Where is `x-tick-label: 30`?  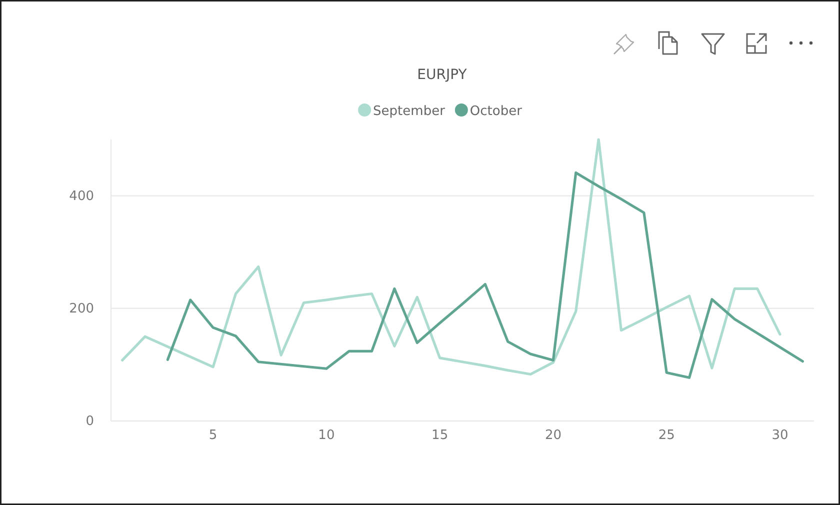 x-tick-label: 30 is located at coordinates (780, 436).